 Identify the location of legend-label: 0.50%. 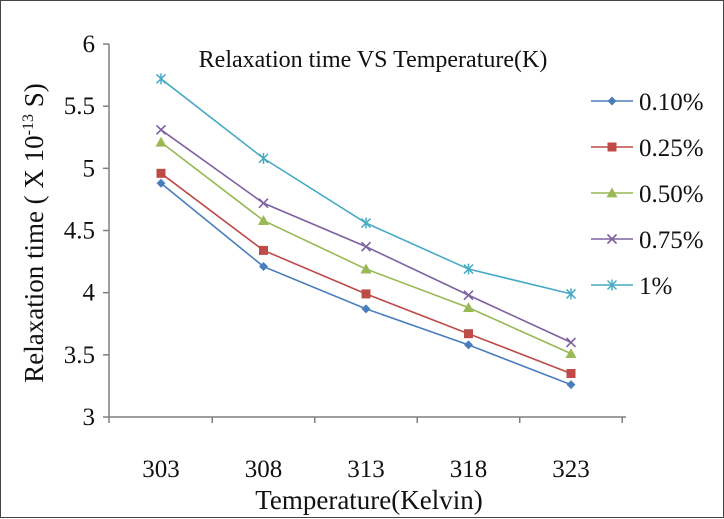
(671, 194).